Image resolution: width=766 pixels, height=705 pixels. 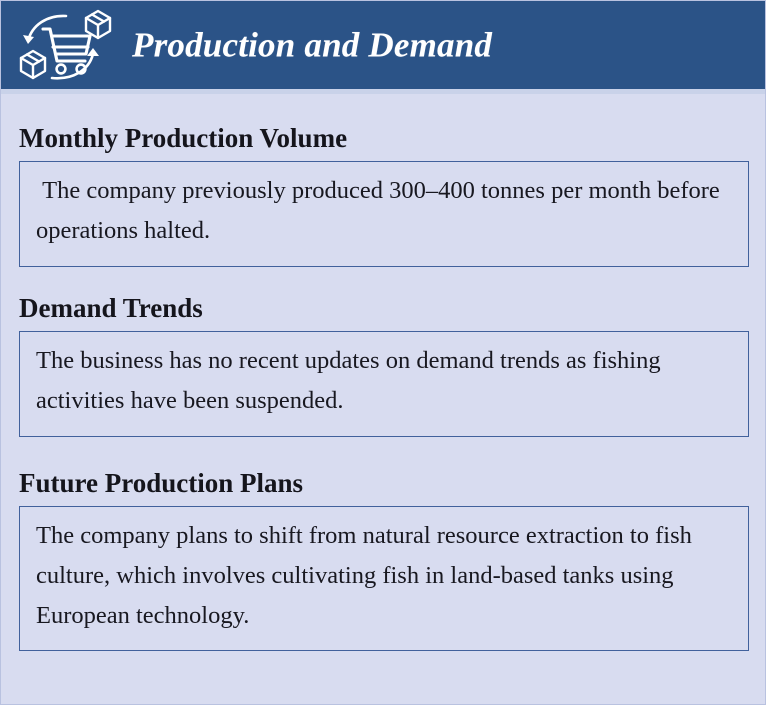 What do you see at coordinates (183, 138) in the screenshot?
I see `section-heading: Monthly Production Volume` at bounding box center [183, 138].